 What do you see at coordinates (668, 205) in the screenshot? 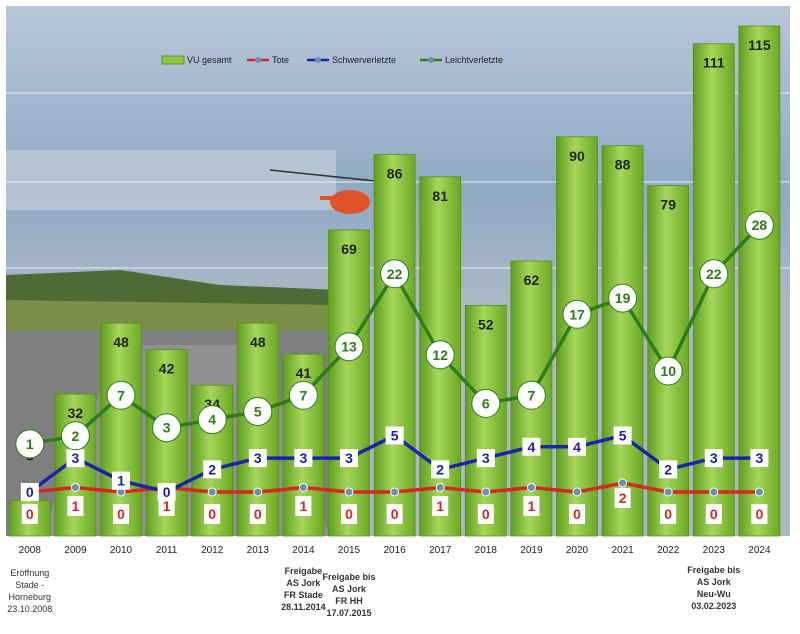
I see `bar-value-label: 79` at bounding box center [668, 205].